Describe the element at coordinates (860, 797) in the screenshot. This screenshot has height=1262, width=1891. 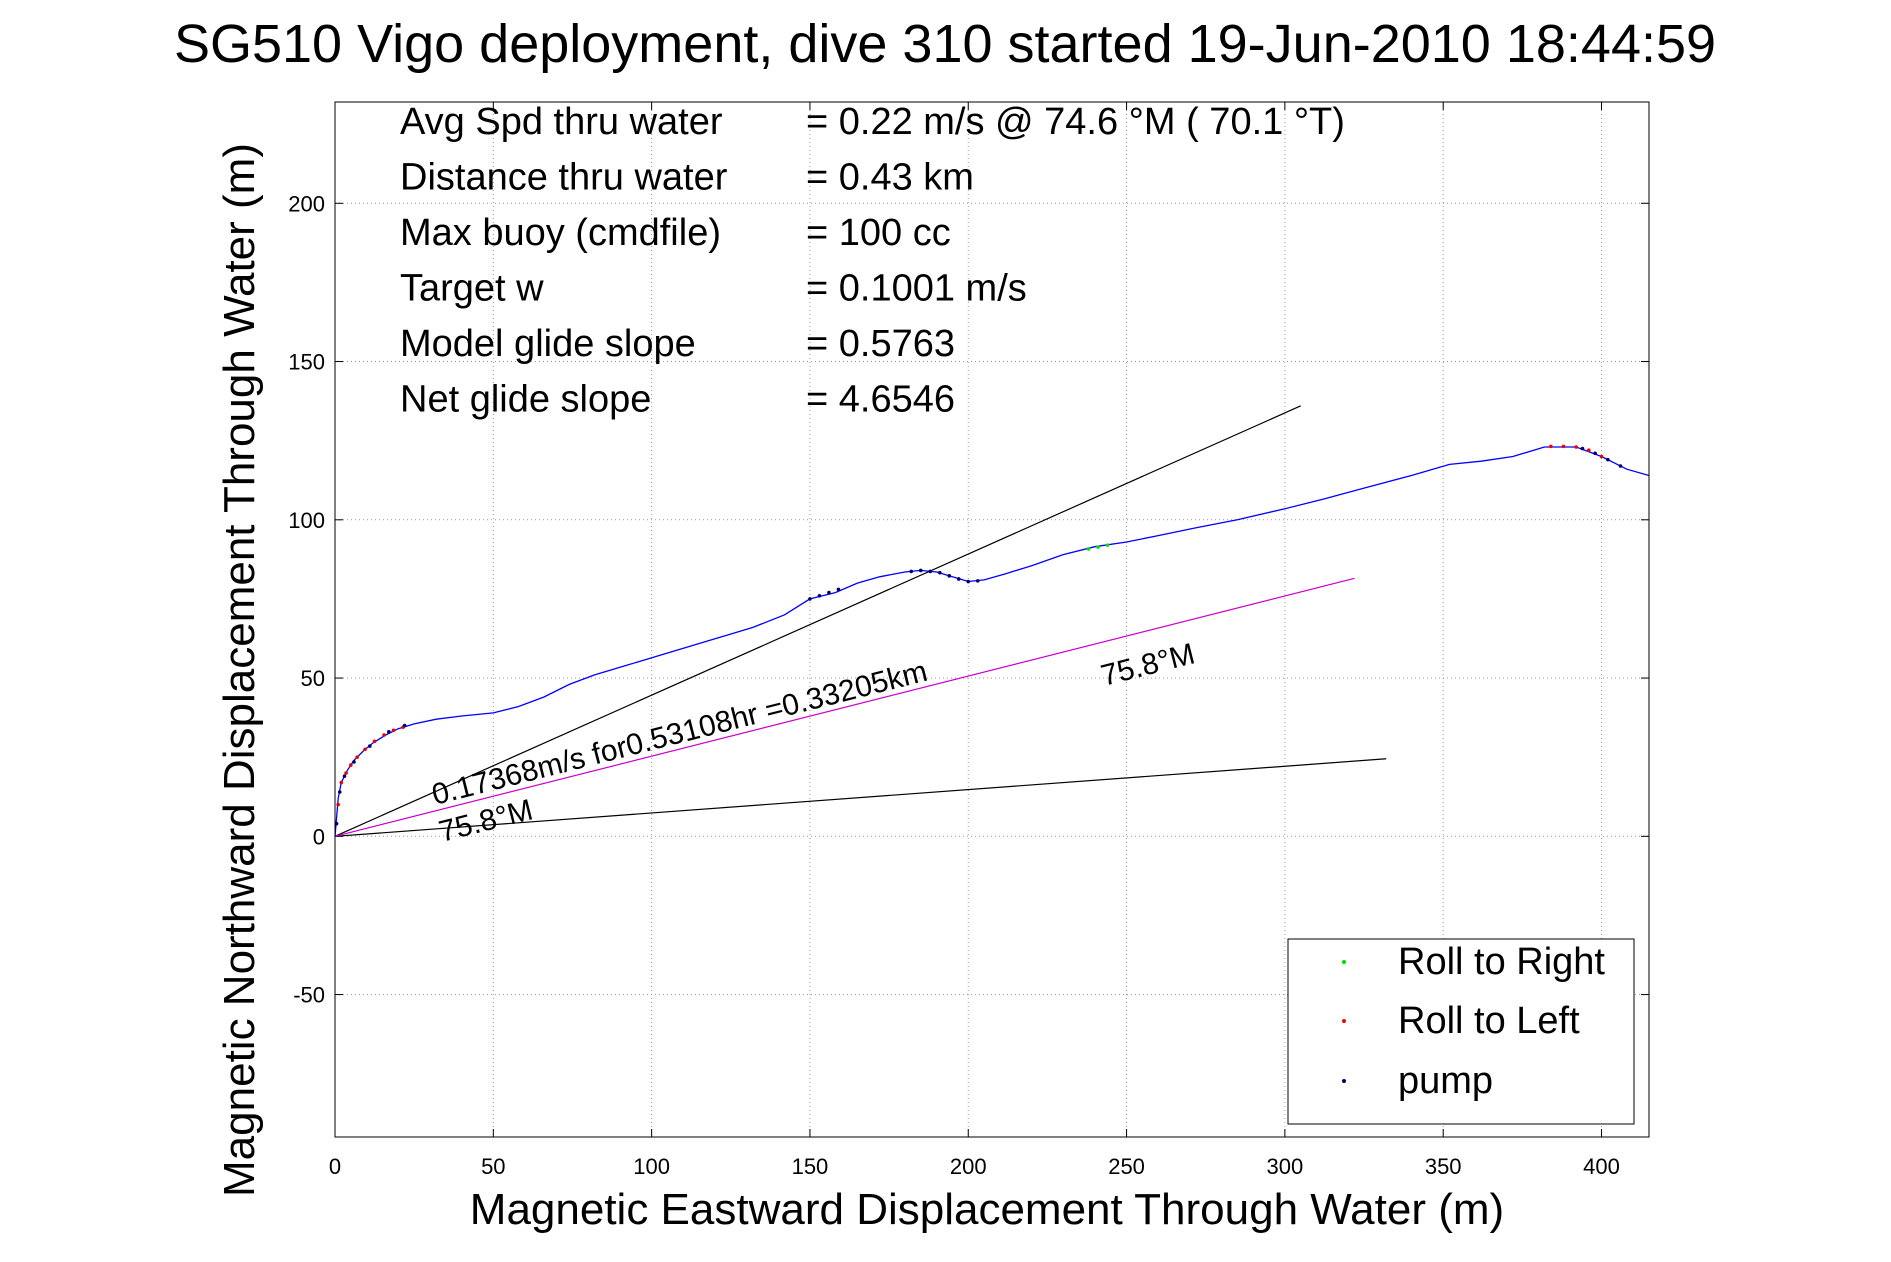
I see `glide-line-lower` at that location.